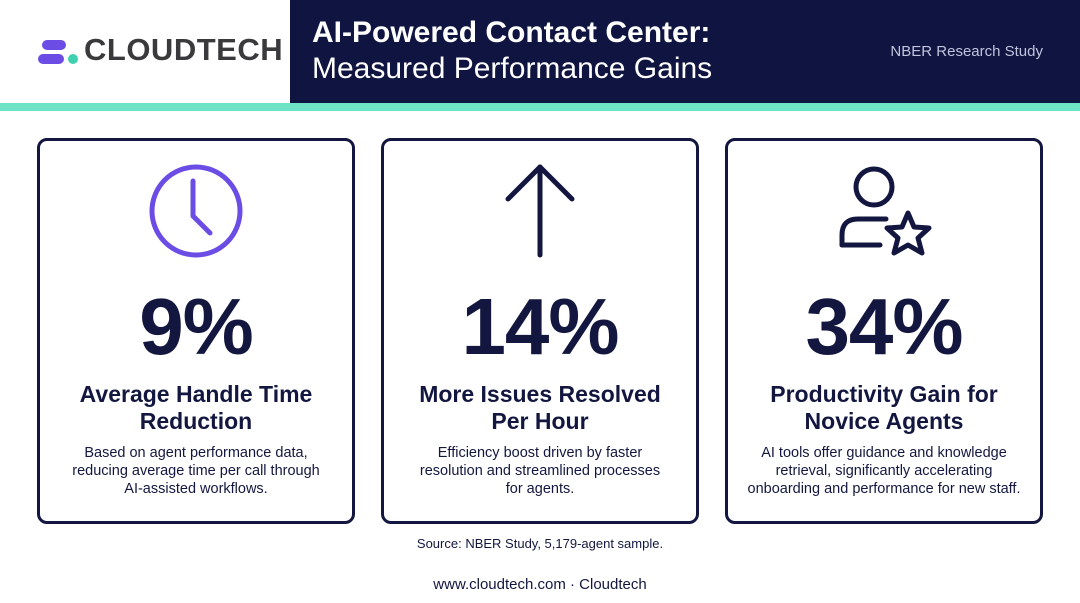 The image size is (1080, 603). I want to click on card-description-line: retrieval, significantly accelerating, so click(884, 471).